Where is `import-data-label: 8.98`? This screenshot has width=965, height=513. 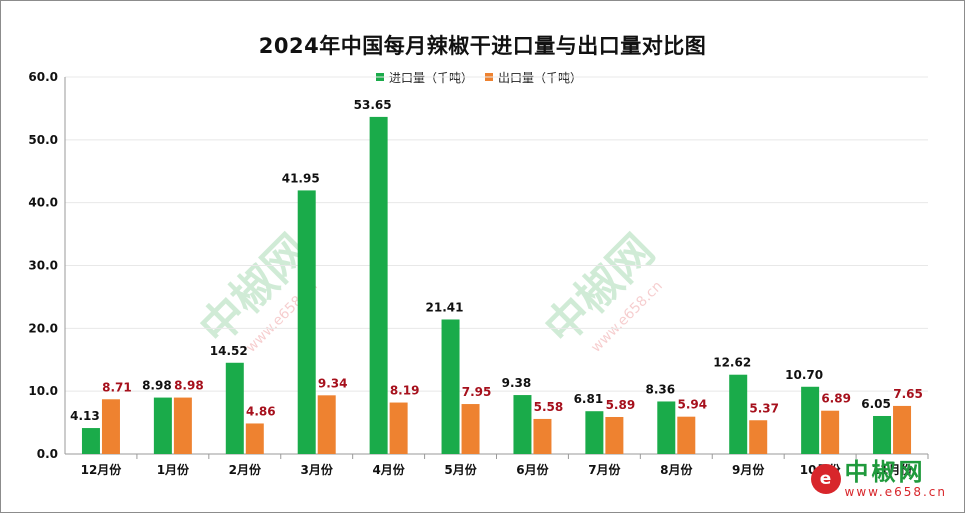 import-data-label: 8.98 is located at coordinates (157, 386).